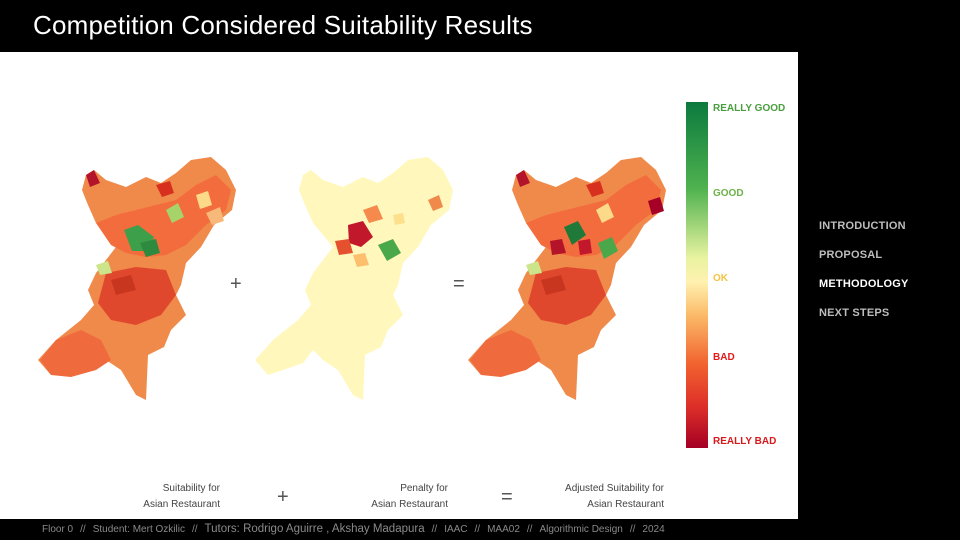 The image size is (960, 540). I want to click on legend-bad: BAD, so click(724, 357).